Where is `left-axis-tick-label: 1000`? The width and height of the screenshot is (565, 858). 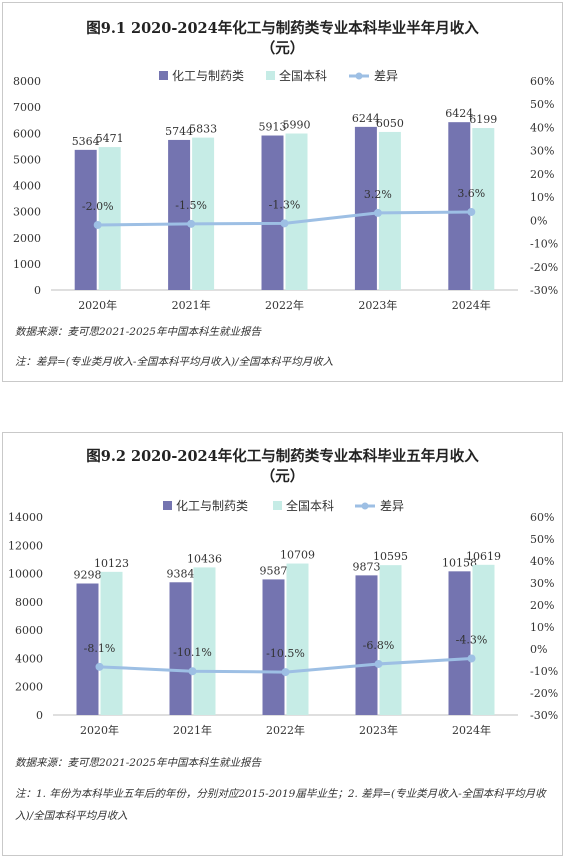 left-axis-tick-label: 1000 is located at coordinates (27, 264).